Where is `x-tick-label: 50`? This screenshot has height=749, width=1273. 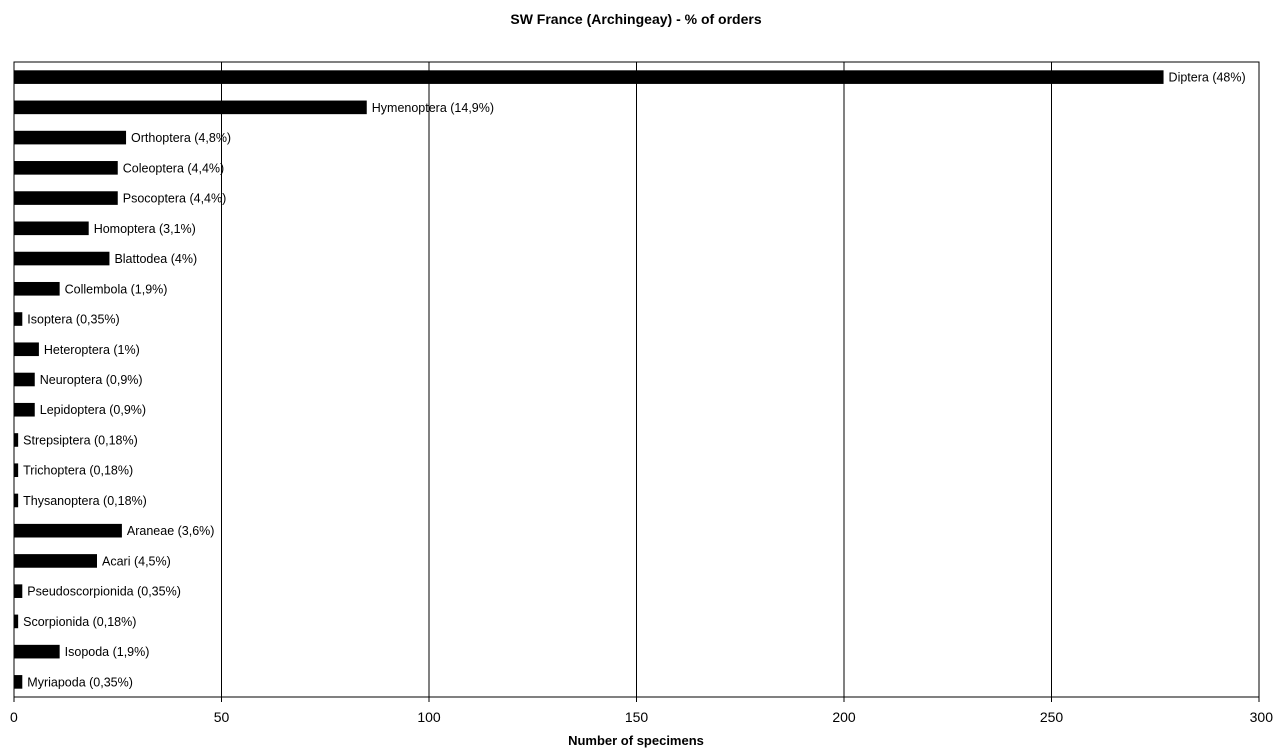
x-tick-label: 50 is located at coordinates (222, 717).